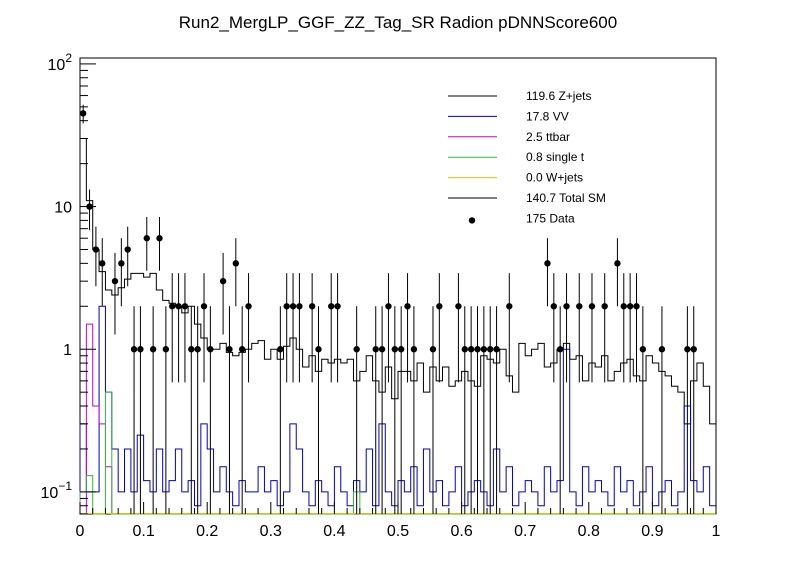 This screenshot has width=796, height=572. What do you see at coordinates (550, 218) in the screenshot?
I see `legend-entry-label: 175 Data` at bounding box center [550, 218].